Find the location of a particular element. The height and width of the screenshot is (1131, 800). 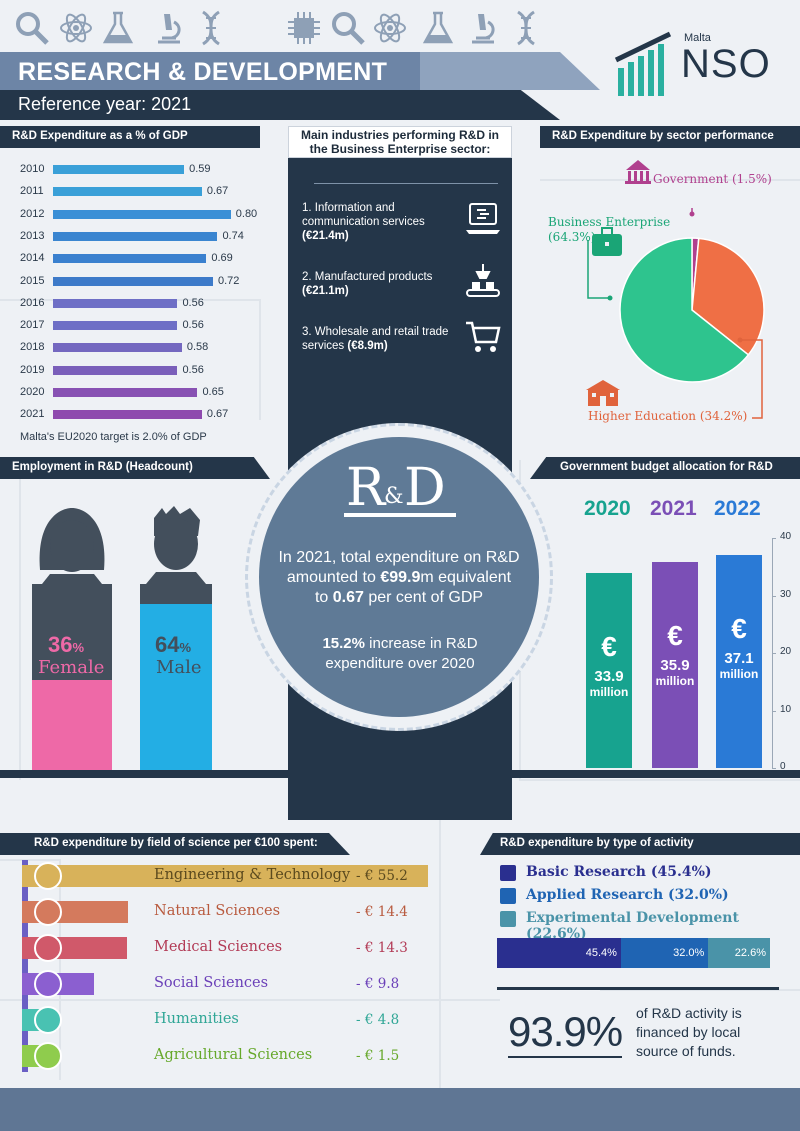

gdp-target-note: Malta's EU2020 target is 2.0% of GDP is located at coordinates (113, 437).